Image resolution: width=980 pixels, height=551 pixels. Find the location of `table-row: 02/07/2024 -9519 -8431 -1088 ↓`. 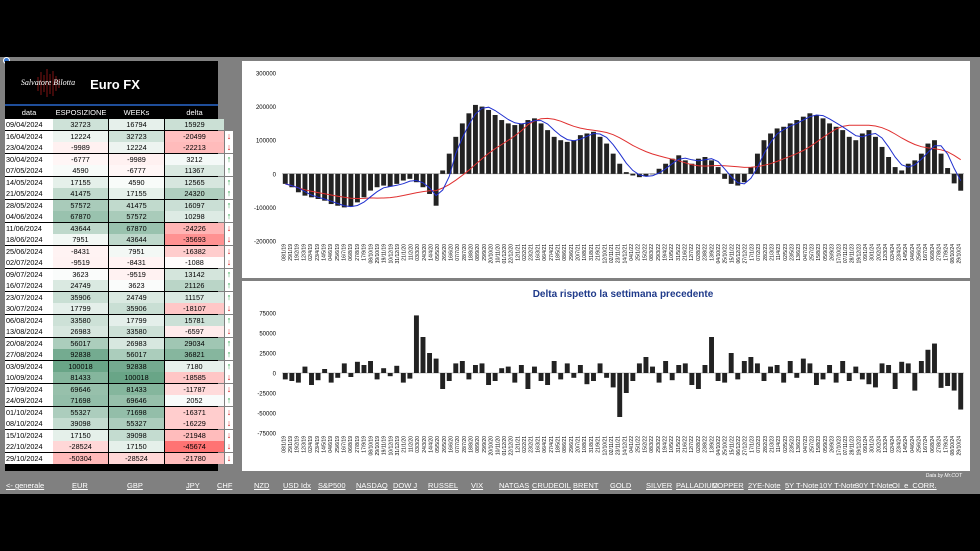

table-row: 02/07/2024 -9519 -8431 -1088 ↓ is located at coordinates (119, 263).